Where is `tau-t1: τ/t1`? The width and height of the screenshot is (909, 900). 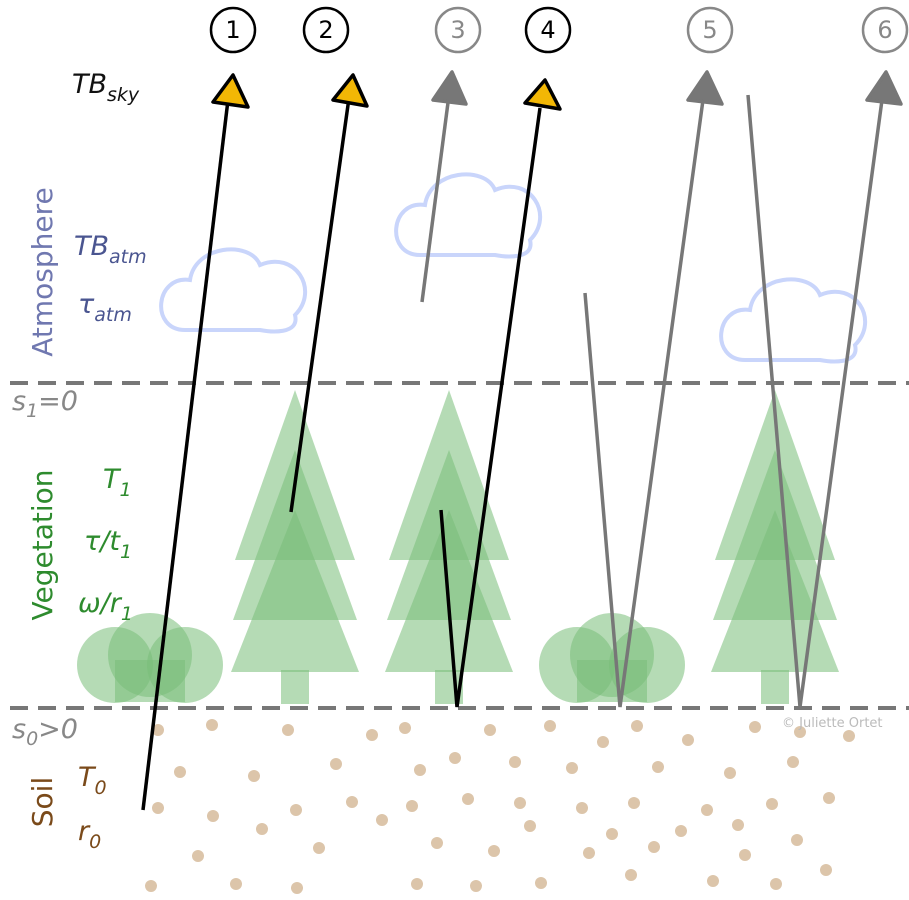
tau-t1: τ/t1 is located at coordinates (108, 544).